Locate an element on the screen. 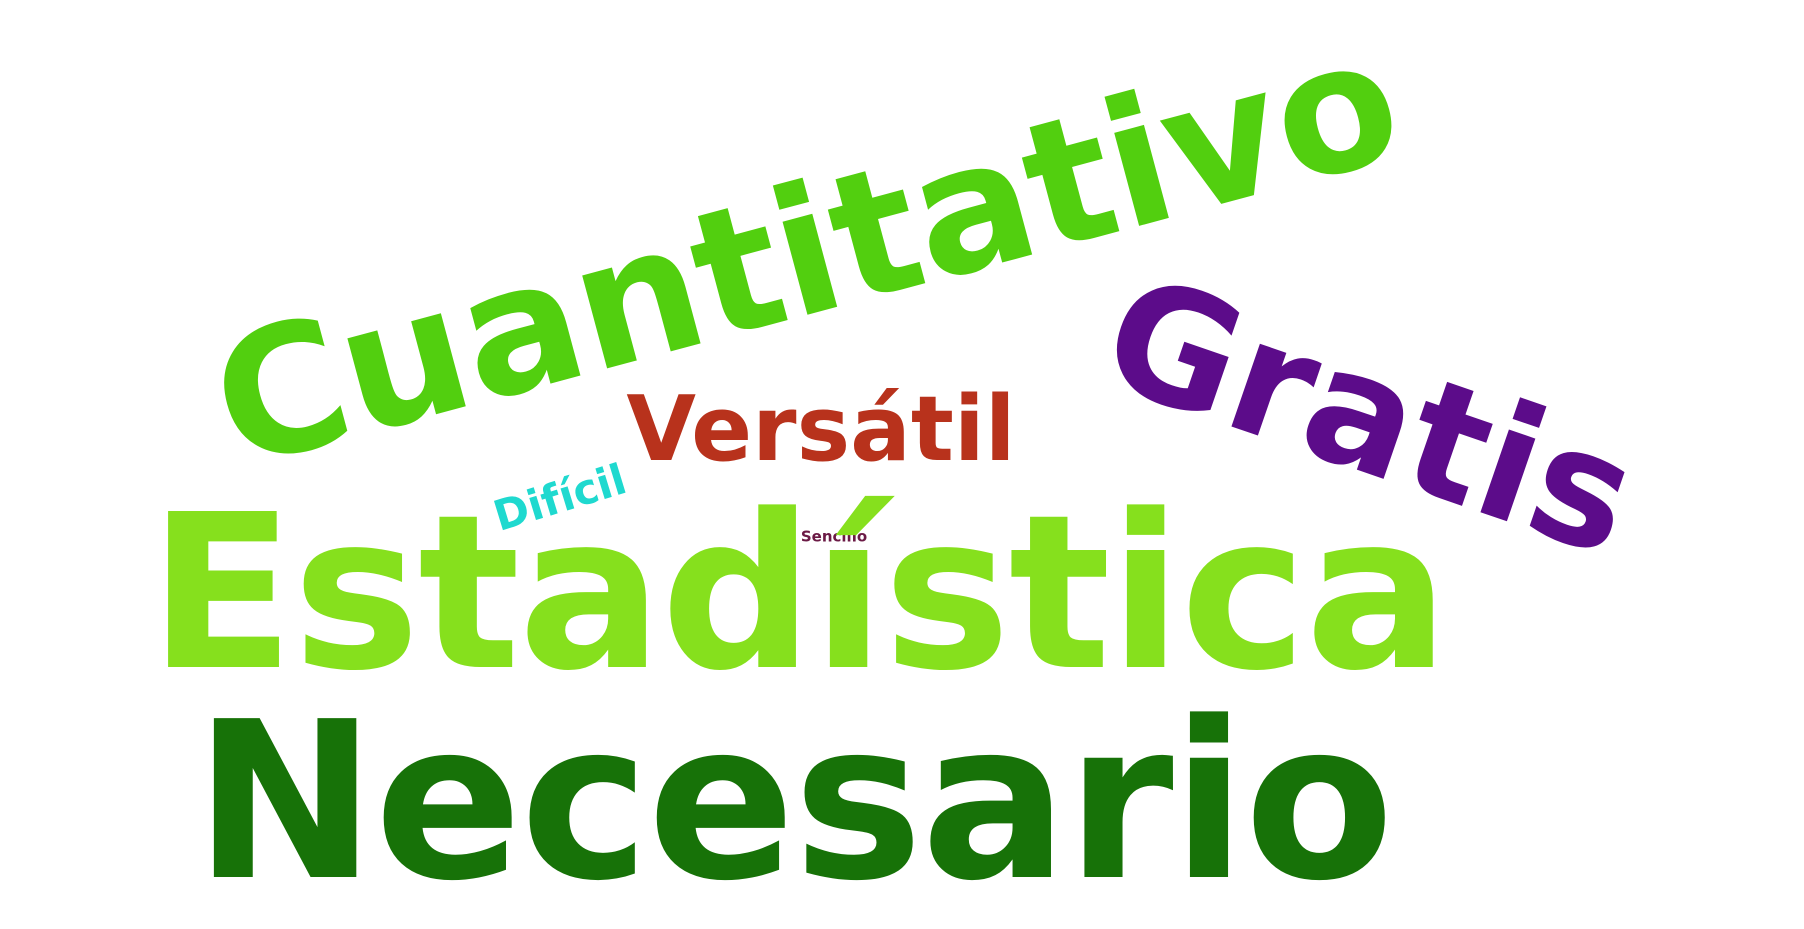 The height and width of the screenshot is (929, 1804). word-versatil: Versátil is located at coordinates (821, 429).